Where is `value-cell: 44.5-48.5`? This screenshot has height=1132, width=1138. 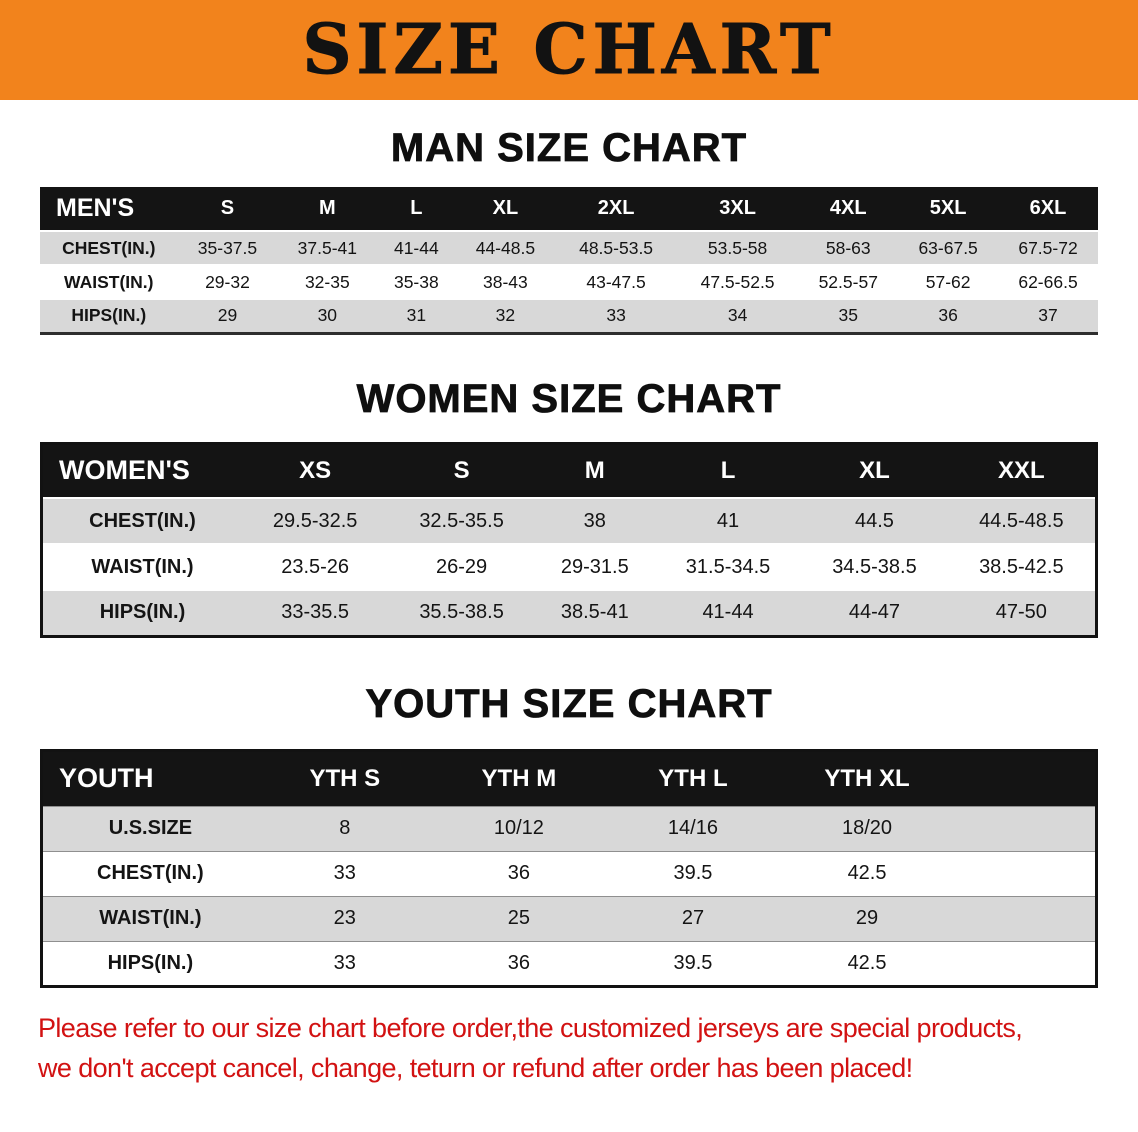
value-cell: 44.5-48.5 is located at coordinates (1021, 520).